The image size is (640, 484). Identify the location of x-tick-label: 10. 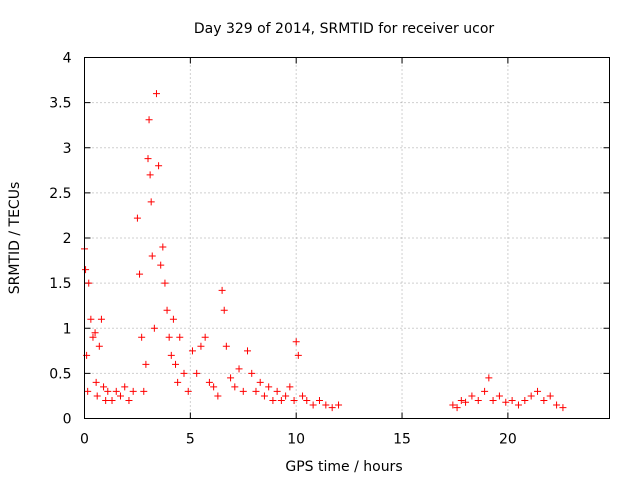
(296, 440).